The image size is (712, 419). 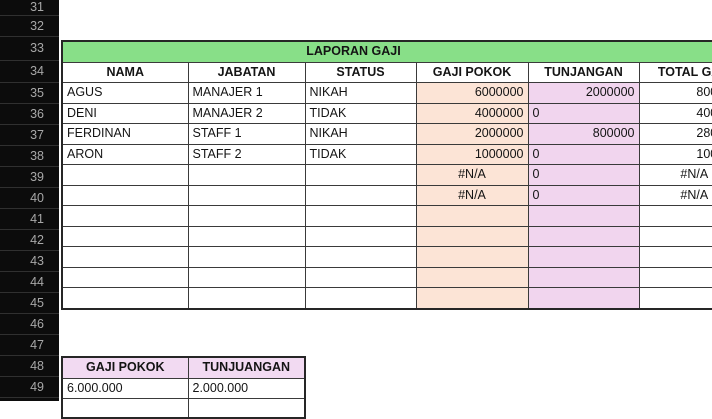 I want to click on row-header-39: 39, so click(x=29, y=177).